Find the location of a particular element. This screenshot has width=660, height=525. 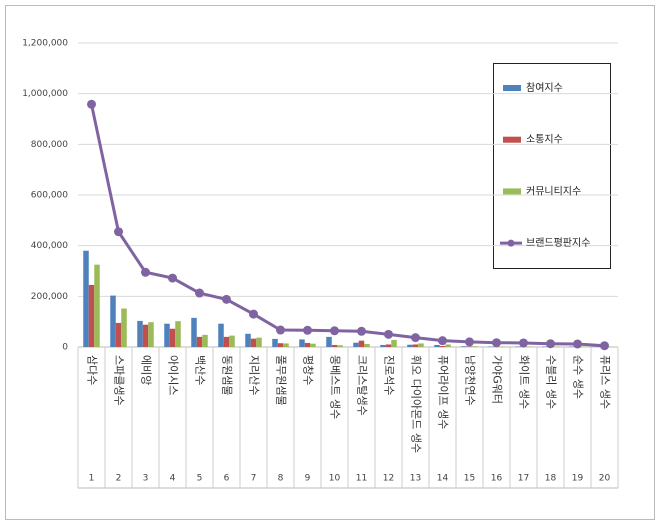

y-tick-label: 1,200,000 is located at coordinates (45, 44).